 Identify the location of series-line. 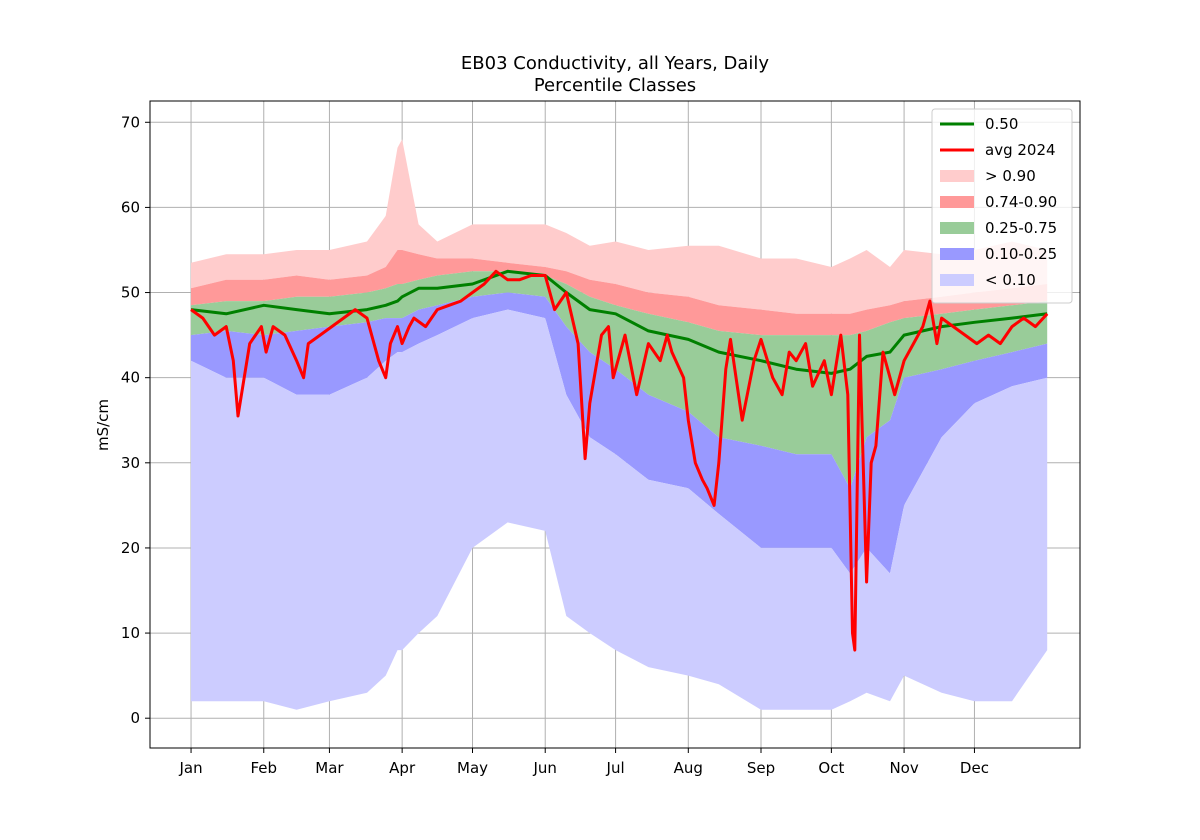
(619, 322).